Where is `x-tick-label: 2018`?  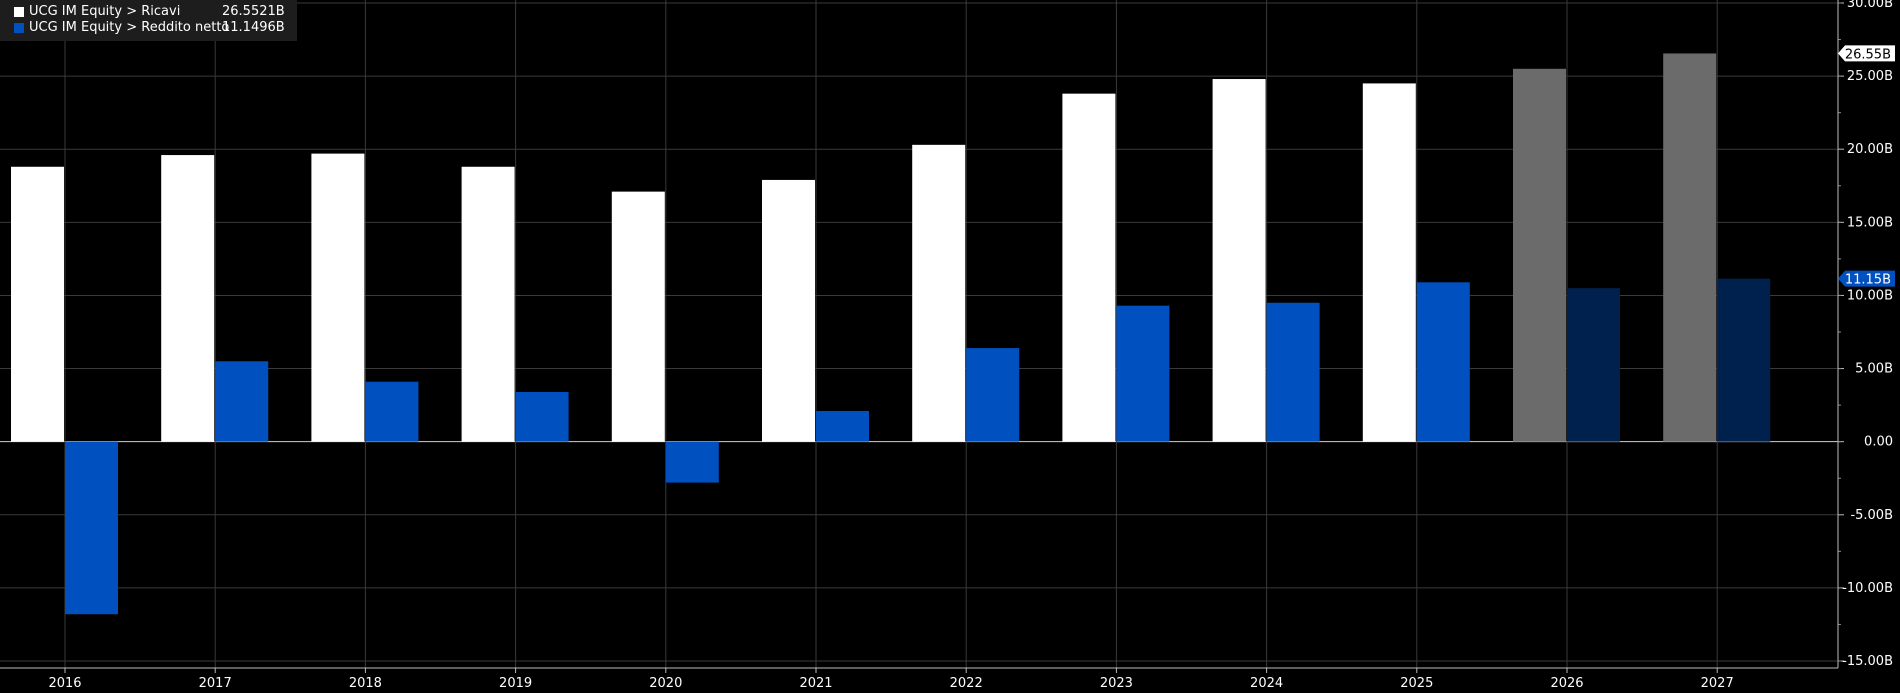 x-tick-label: 2018 is located at coordinates (365, 683).